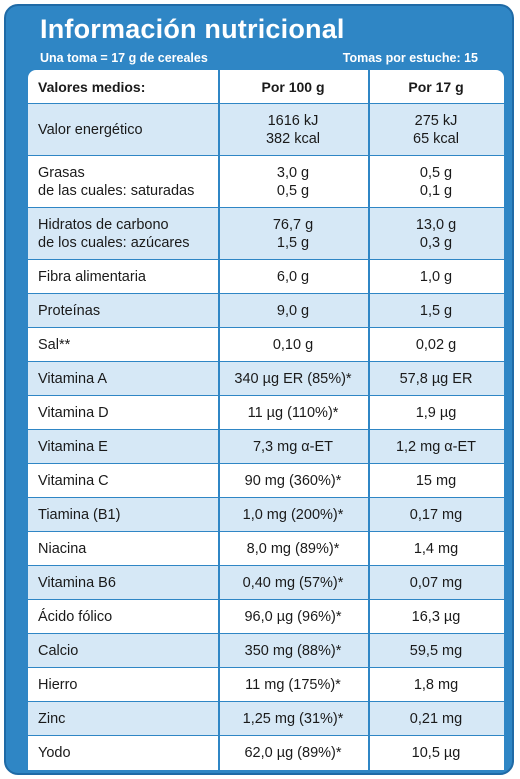  I want to click on value-per-100g: 6,0 g, so click(293, 276).